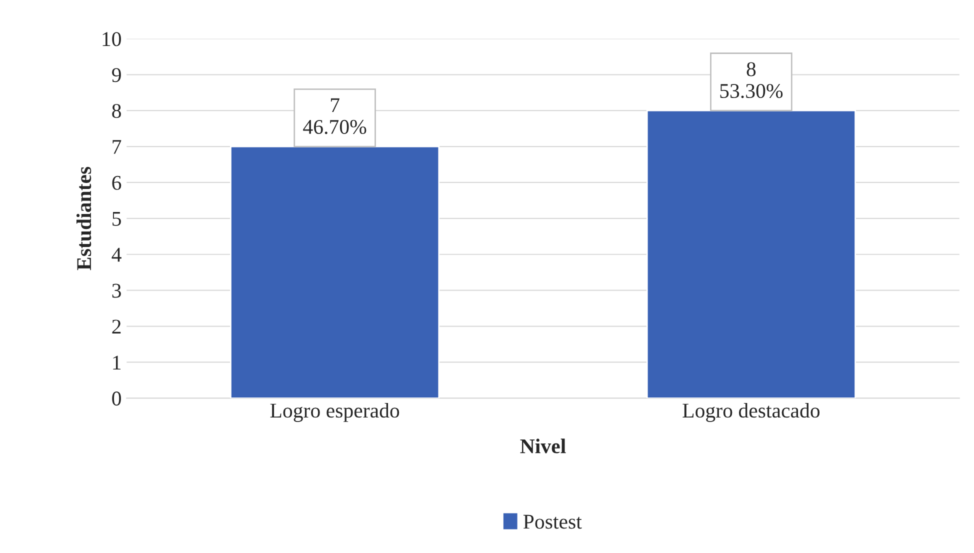 This screenshot has width=974, height=553. What do you see at coordinates (117, 183) in the screenshot?
I see `y-tick-label: 6` at bounding box center [117, 183].